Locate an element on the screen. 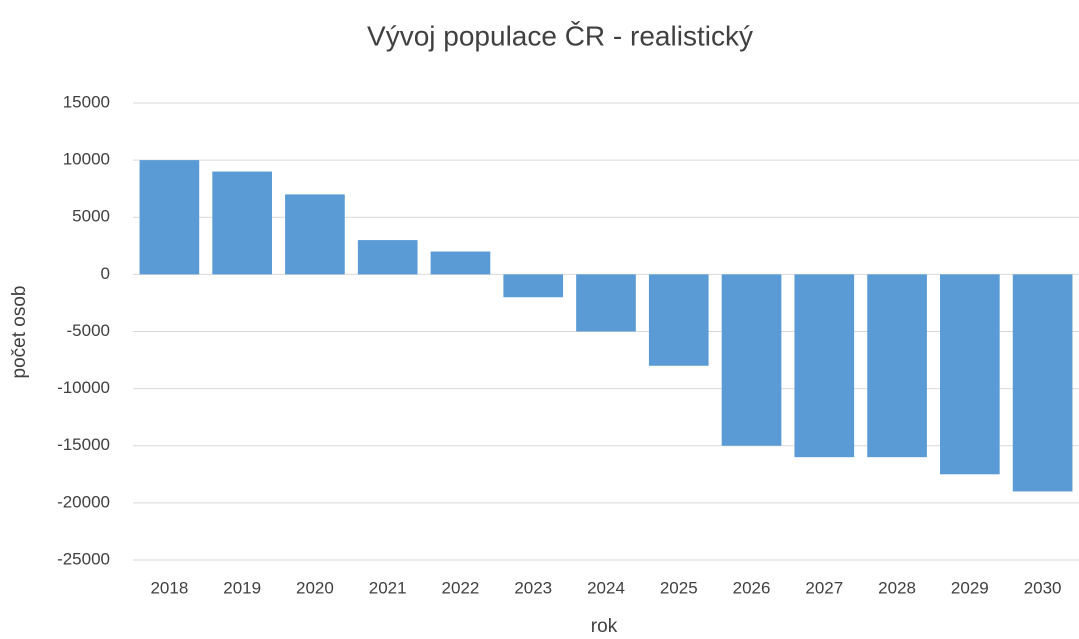 The width and height of the screenshot is (1079, 639). x-tick-label: 2027 is located at coordinates (824, 587).